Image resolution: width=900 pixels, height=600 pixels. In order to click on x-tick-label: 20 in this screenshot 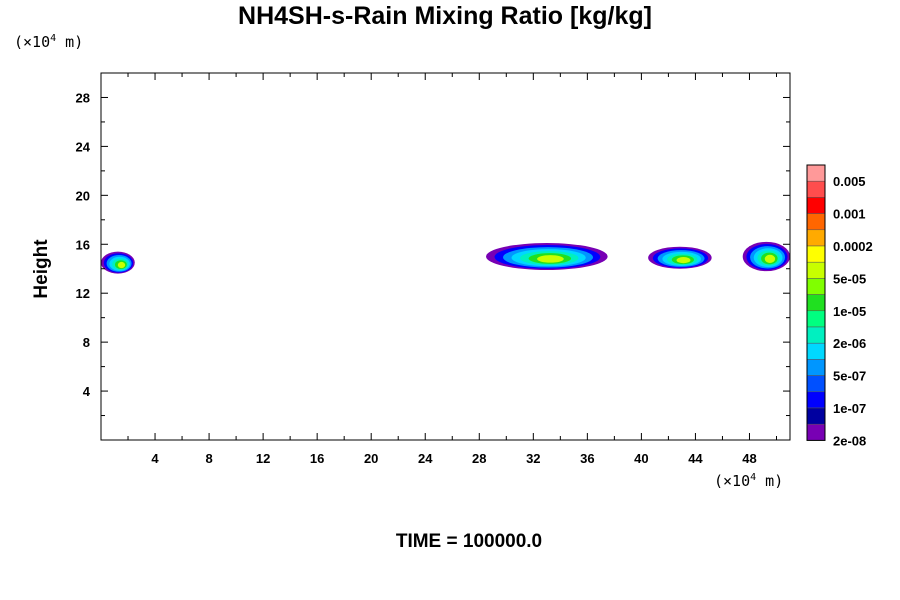, I will do `click(371, 458)`.